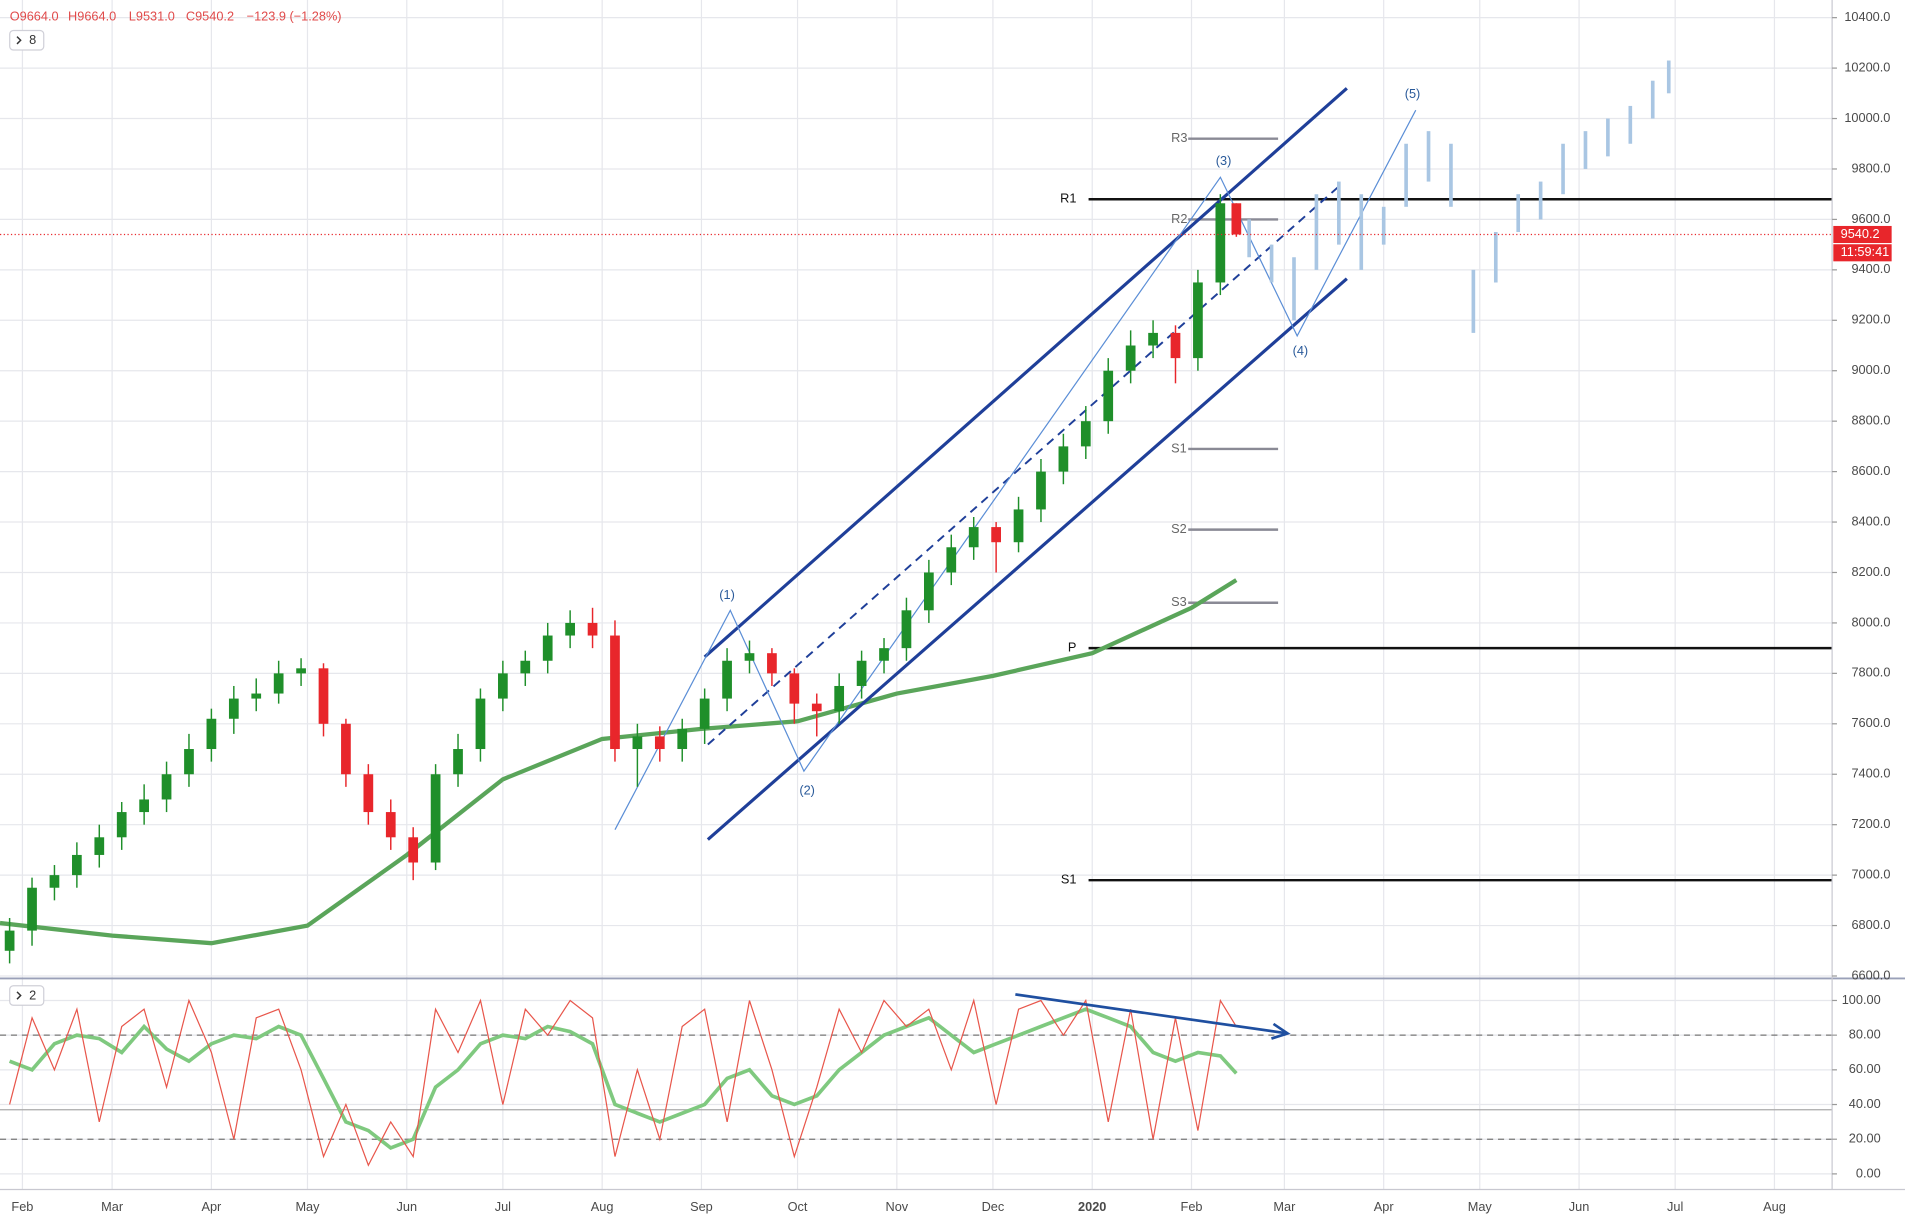 The width and height of the screenshot is (1905, 1220). Describe the element at coordinates (1072, 647) in the screenshot. I see `pivot-label: P` at that location.